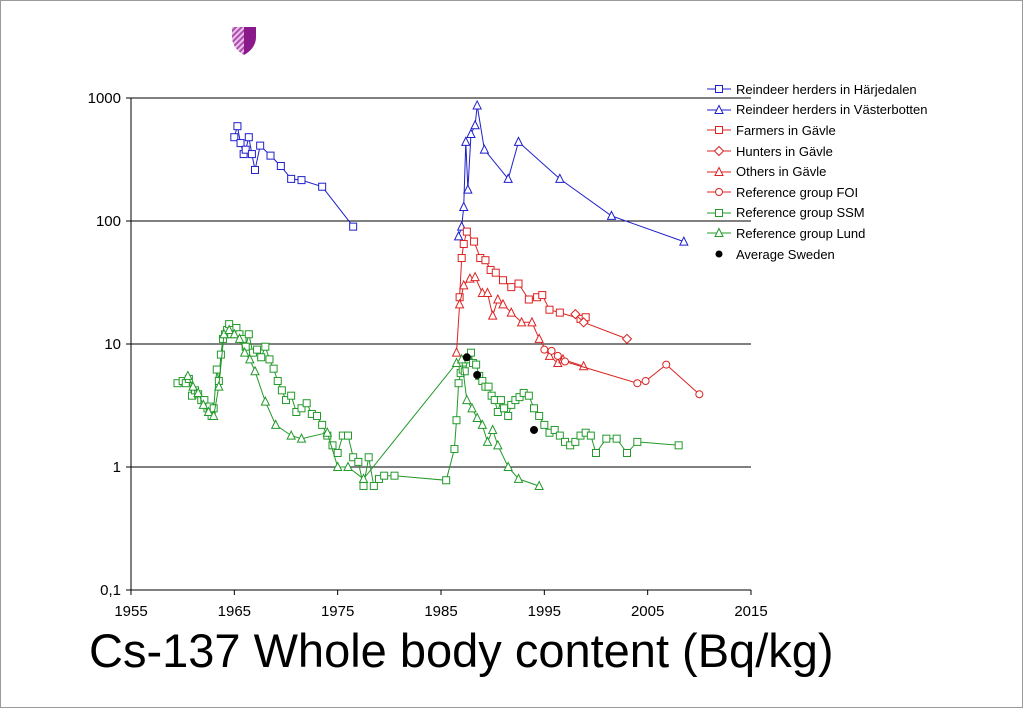 The image size is (1023, 709). What do you see at coordinates (750, 611) in the screenshot?
I see `x-tick-label: 2015` at bounding box center [750, 611].